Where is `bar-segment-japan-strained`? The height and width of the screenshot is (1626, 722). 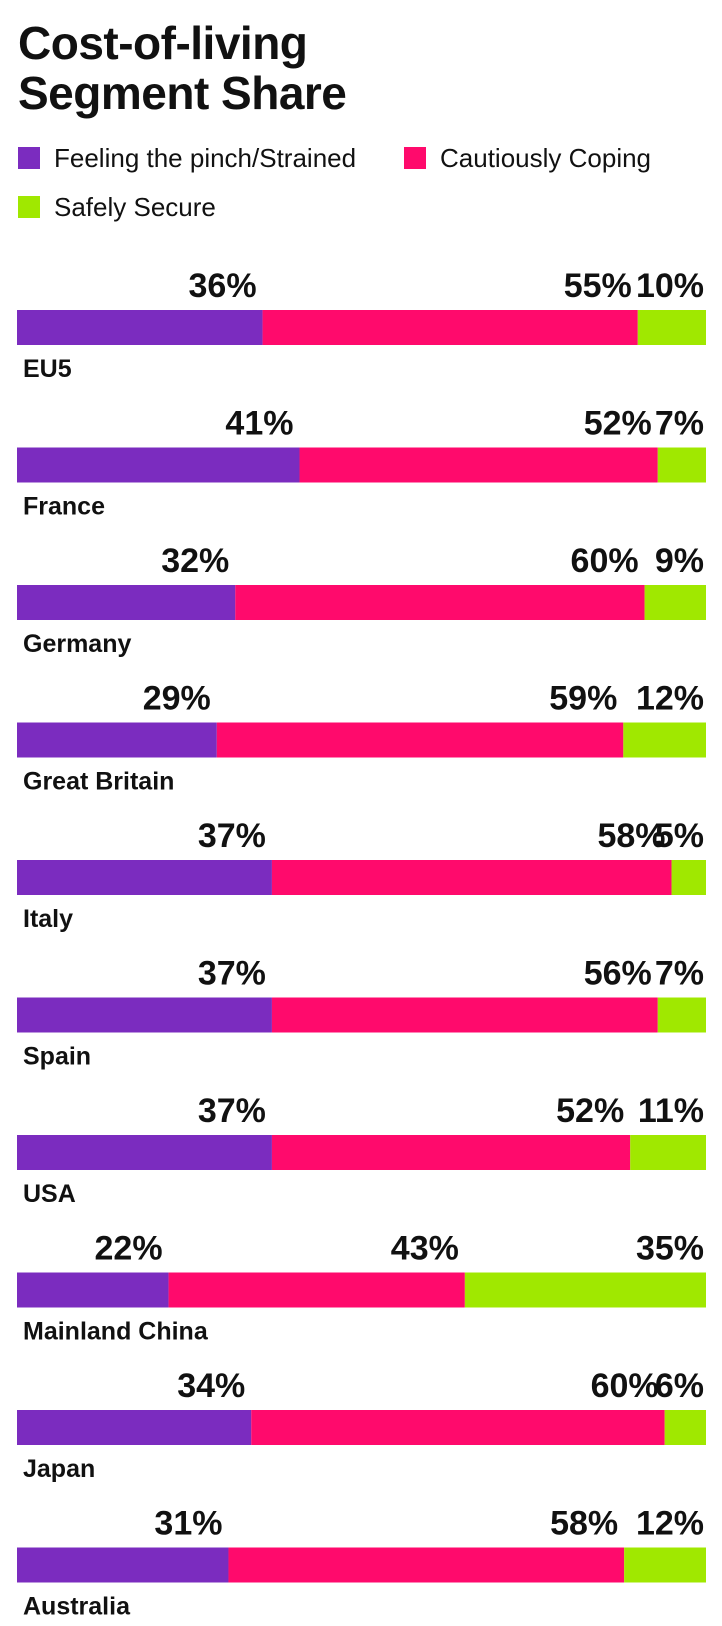 bar-segment-japan-strained is located at coordinates (134, 1427).